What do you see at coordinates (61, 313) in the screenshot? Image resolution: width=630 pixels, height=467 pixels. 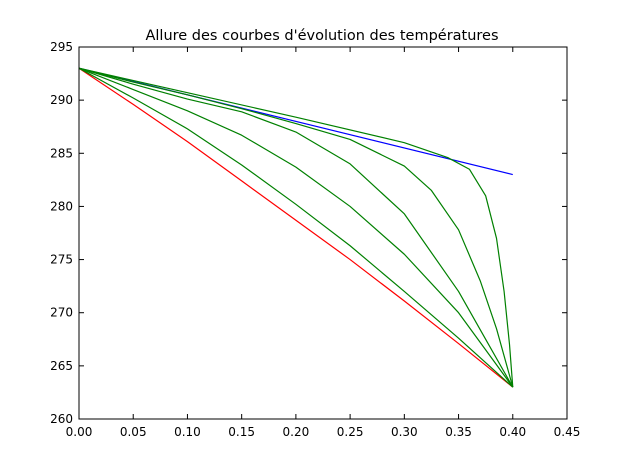 I see `y-tick-label: 270` at bounding box center [61, 313].